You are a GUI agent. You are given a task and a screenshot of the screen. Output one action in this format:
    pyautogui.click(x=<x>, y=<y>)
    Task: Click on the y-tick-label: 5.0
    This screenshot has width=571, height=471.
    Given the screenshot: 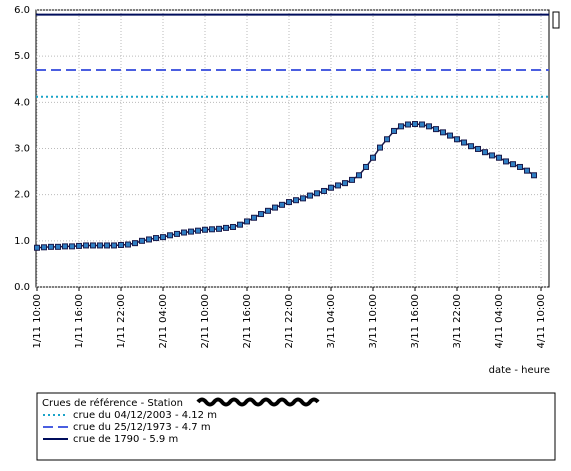 What is the action you would take?
    pyautogui.click(x=22, y=56)
    